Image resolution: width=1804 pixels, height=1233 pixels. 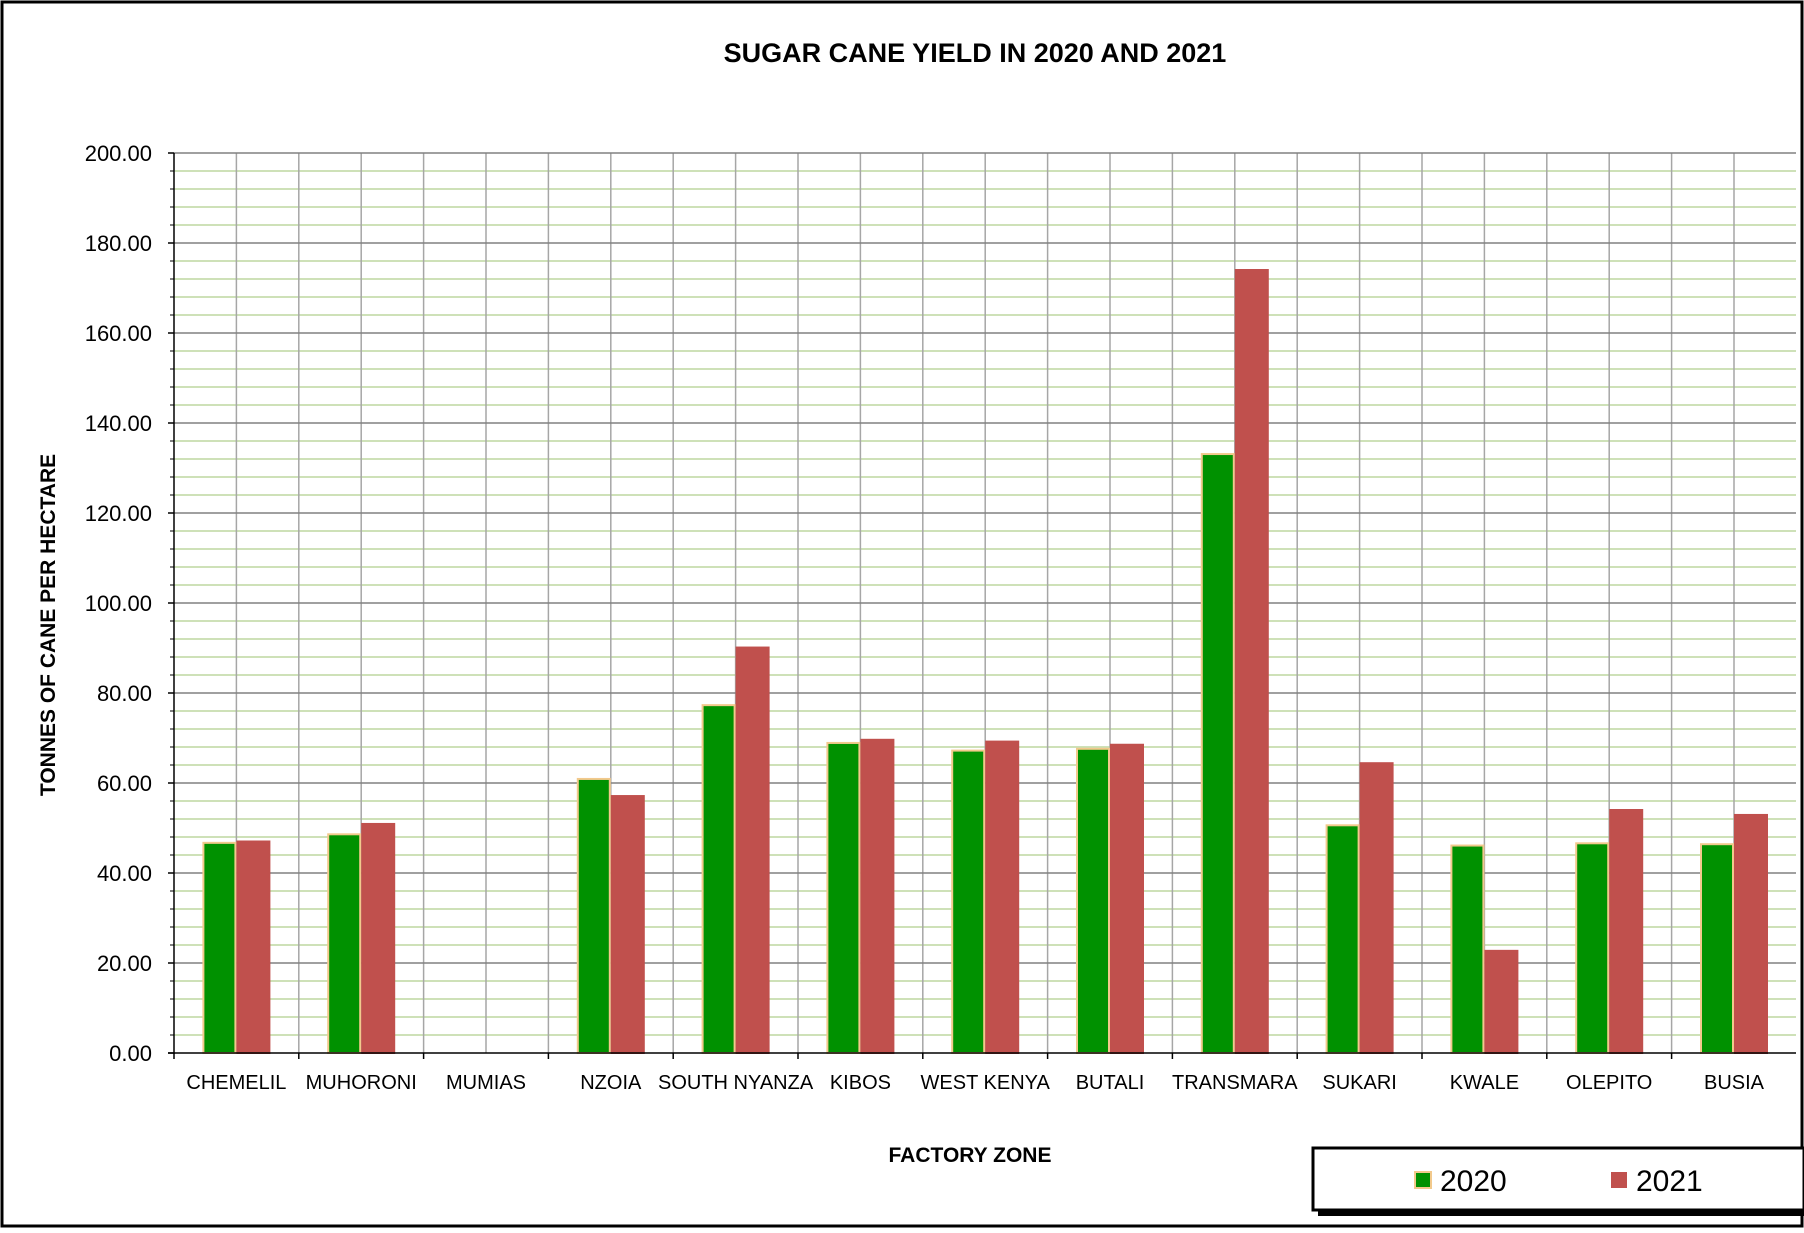 I want to click on y-tick-label: 60.00, so click(x=124, y=783).